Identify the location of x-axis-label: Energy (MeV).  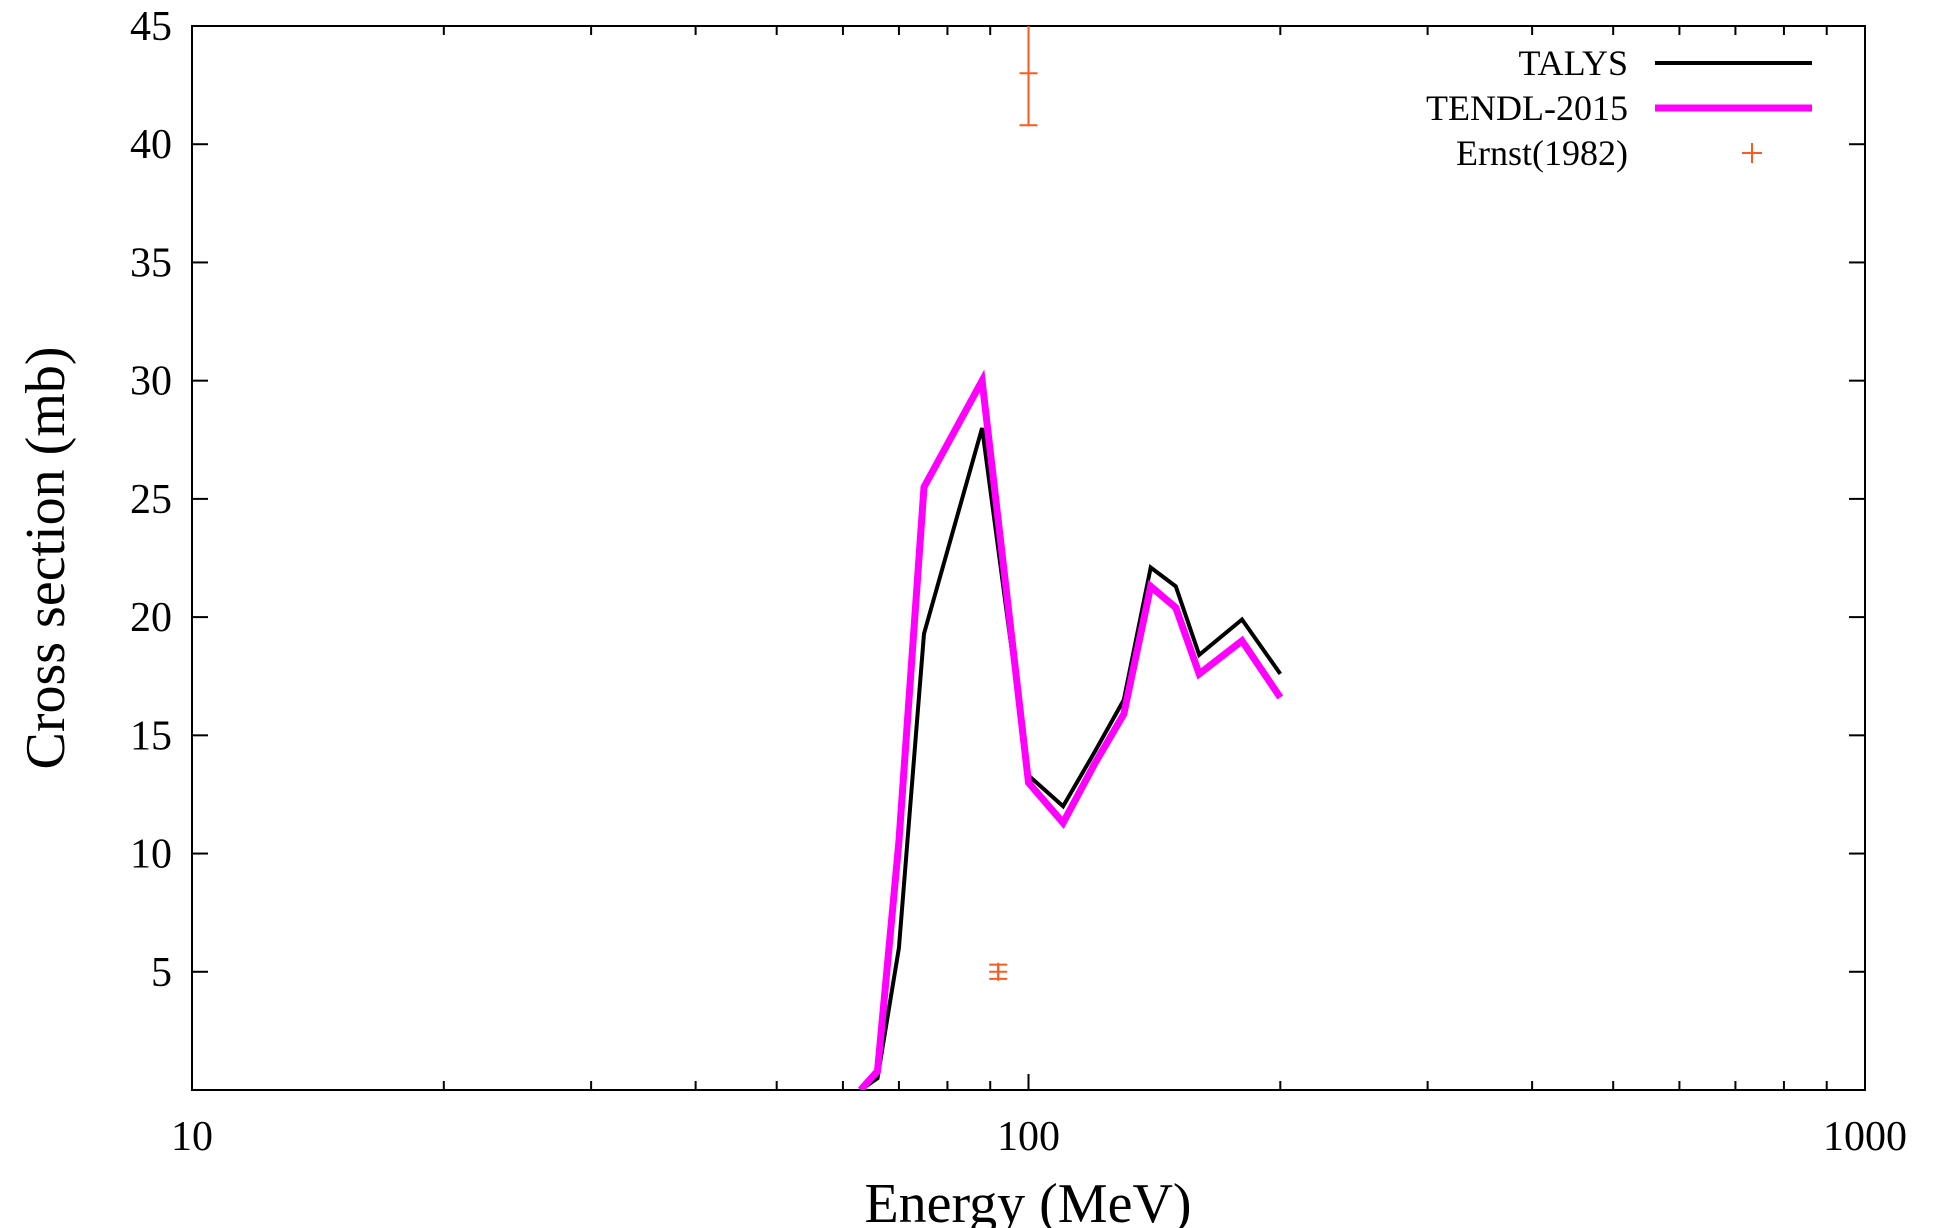
(1027, 1200).